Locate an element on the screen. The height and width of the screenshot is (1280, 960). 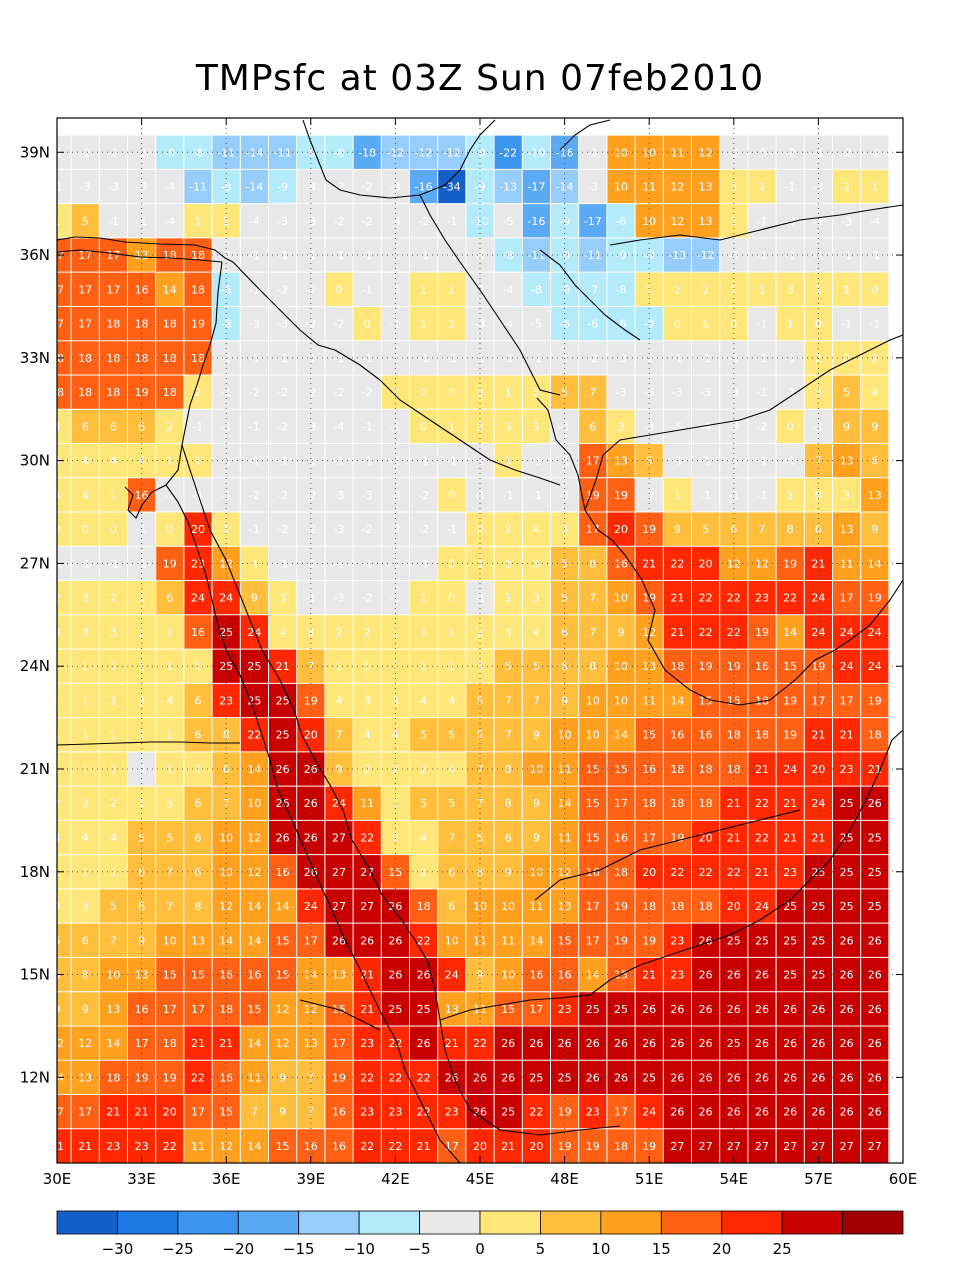
cell-value-label: -9 is located at coordinates (649, 324).